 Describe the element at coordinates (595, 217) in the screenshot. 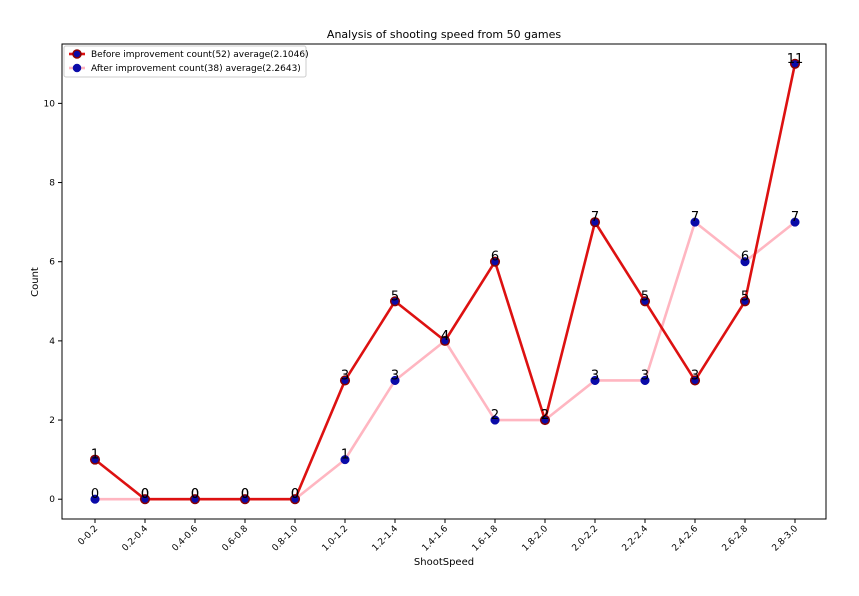

I see `data-label-0: 7` at that location.